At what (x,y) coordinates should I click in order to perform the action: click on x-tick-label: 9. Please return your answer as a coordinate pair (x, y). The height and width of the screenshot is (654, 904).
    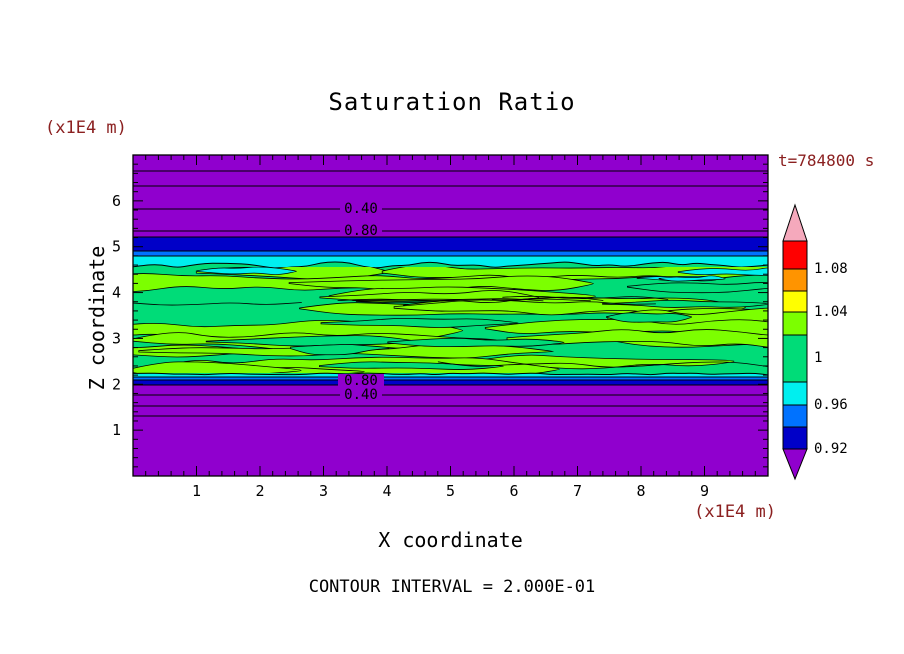
    Looking at the image, I should click on (704, 491).